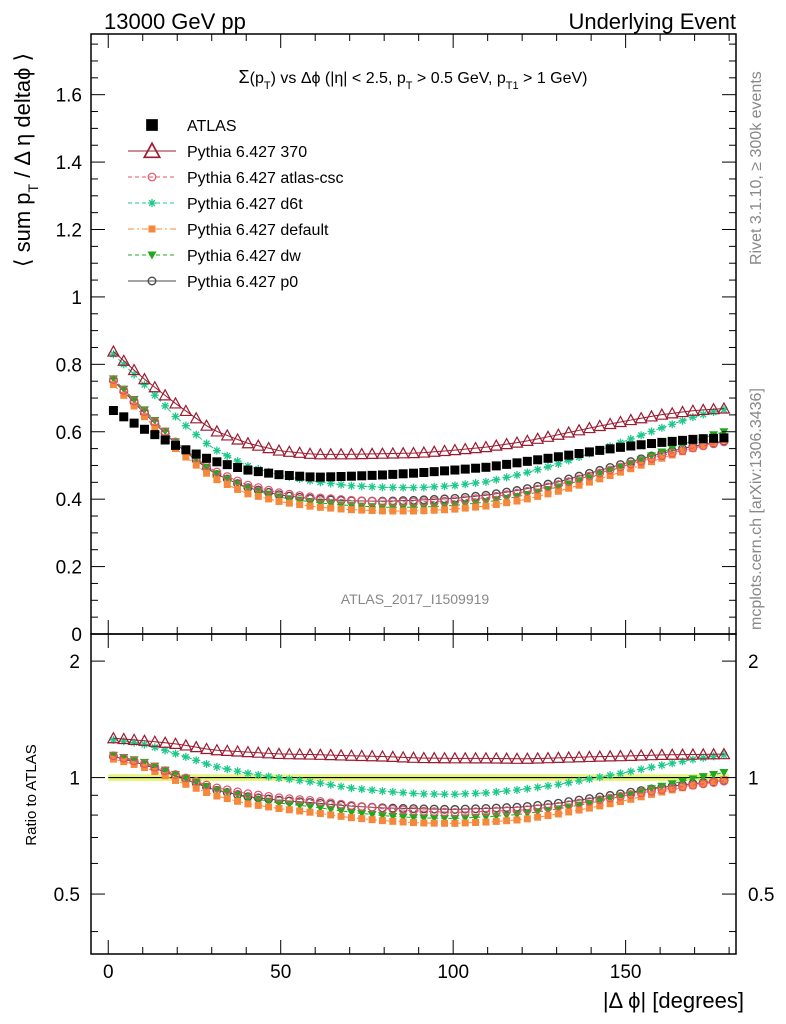  Describe the element at coordinates (652, 21) in the screenshot. I see `header-right: Underlying Event` at that location.